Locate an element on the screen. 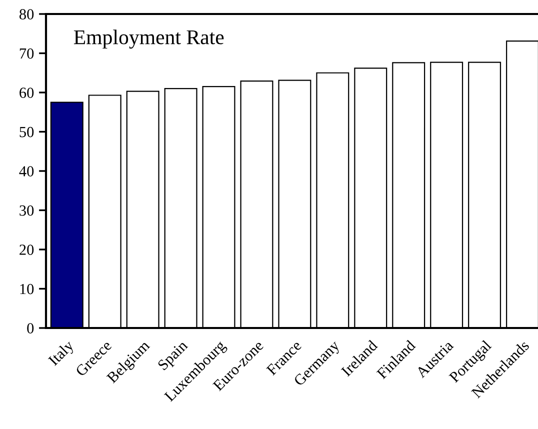  y-tick-label: 0 is located at coordinates (30, 328).